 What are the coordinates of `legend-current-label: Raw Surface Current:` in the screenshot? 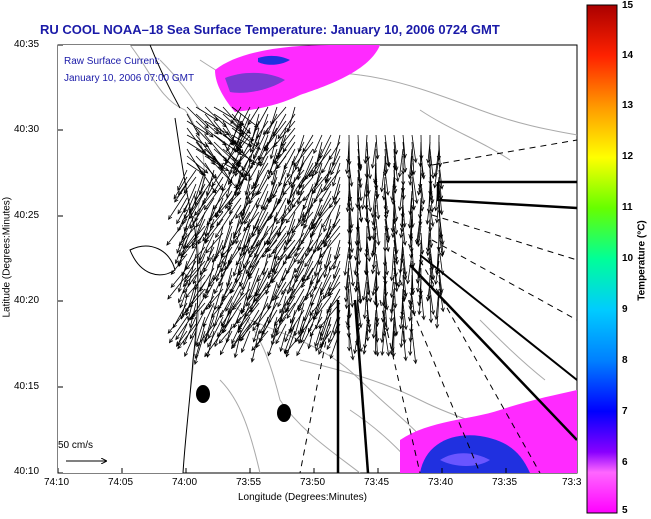 It's located at (112, 61).